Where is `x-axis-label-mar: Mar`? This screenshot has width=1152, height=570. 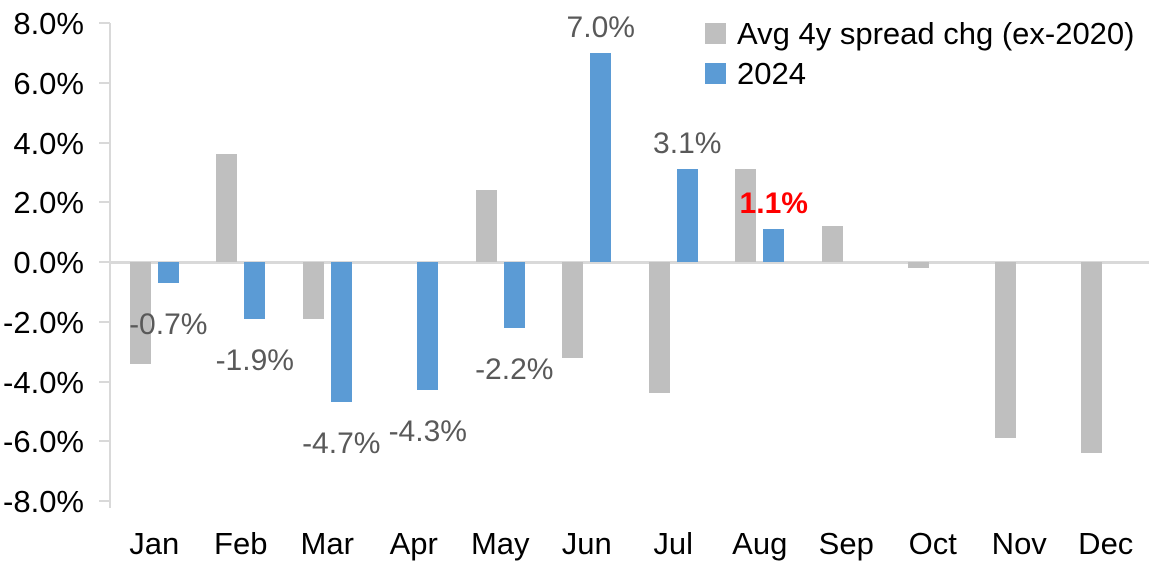
x-axis-label-mar: Mar is located at coordinates (327, 543).